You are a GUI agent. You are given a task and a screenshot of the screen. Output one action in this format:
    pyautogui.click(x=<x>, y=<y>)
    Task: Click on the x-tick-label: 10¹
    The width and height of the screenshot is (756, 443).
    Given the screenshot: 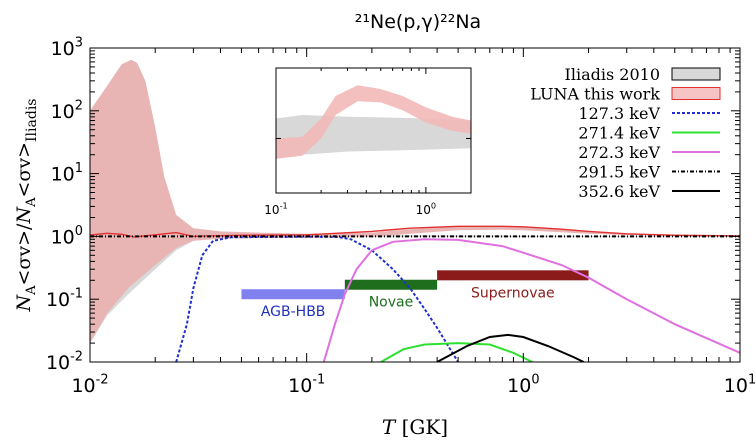 What is the action you would take?
    pyautogui.click(x=740, y=384)
    